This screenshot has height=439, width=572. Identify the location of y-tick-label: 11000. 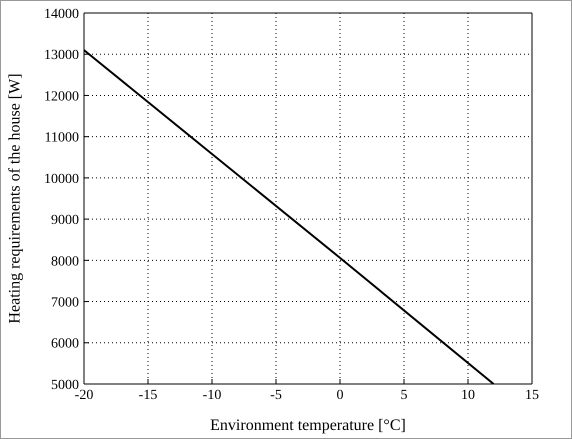
(61, 138).